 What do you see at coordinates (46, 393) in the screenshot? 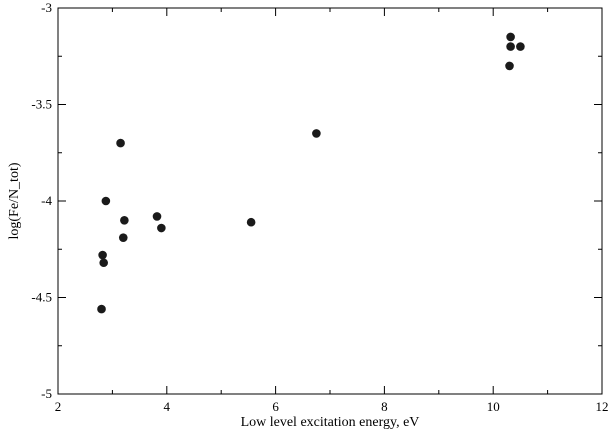
I see `y-tick-label: -5` at bounding box center [46, 393].